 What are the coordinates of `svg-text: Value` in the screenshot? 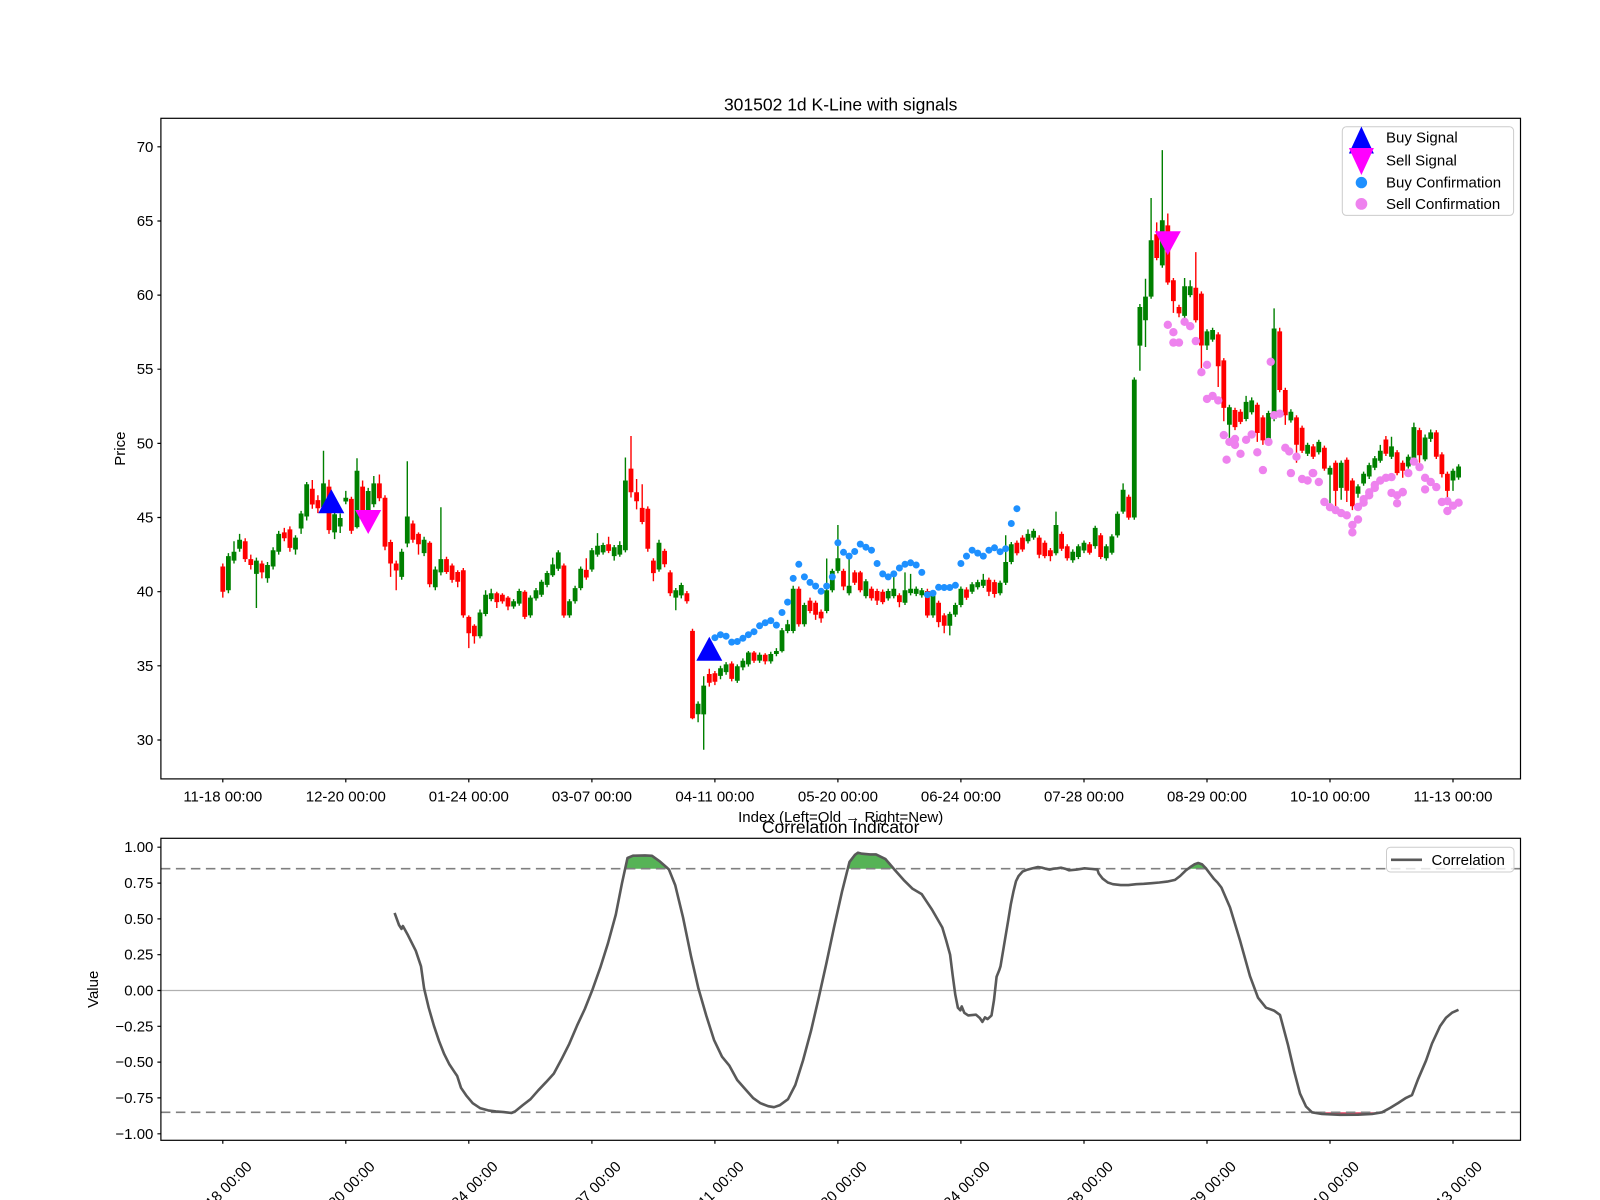 It's located at (93, 989).